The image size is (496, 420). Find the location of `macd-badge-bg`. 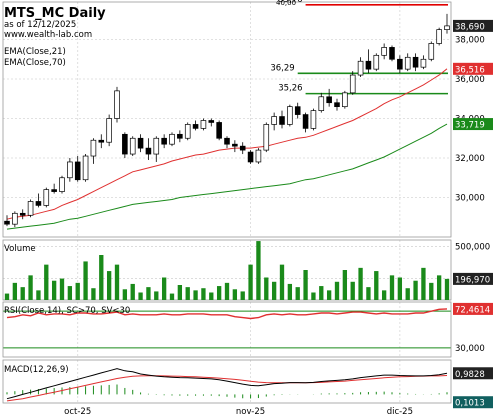

macd-badge-bg is located at coordinates (473, 373).